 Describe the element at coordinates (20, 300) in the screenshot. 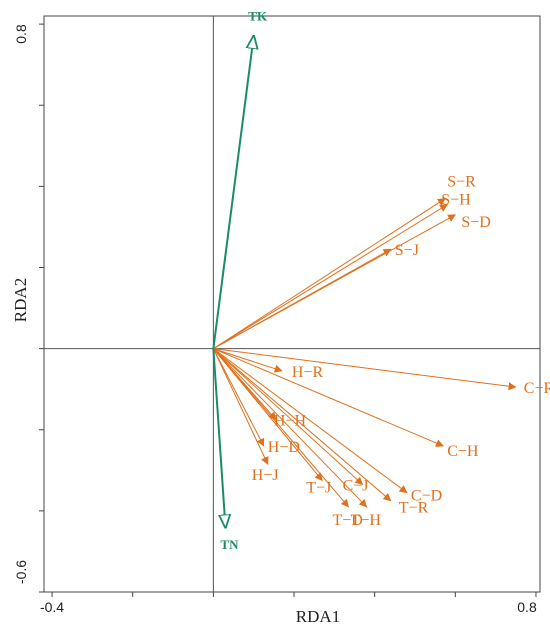

I see `y-axis-title: RDA2` at that location.